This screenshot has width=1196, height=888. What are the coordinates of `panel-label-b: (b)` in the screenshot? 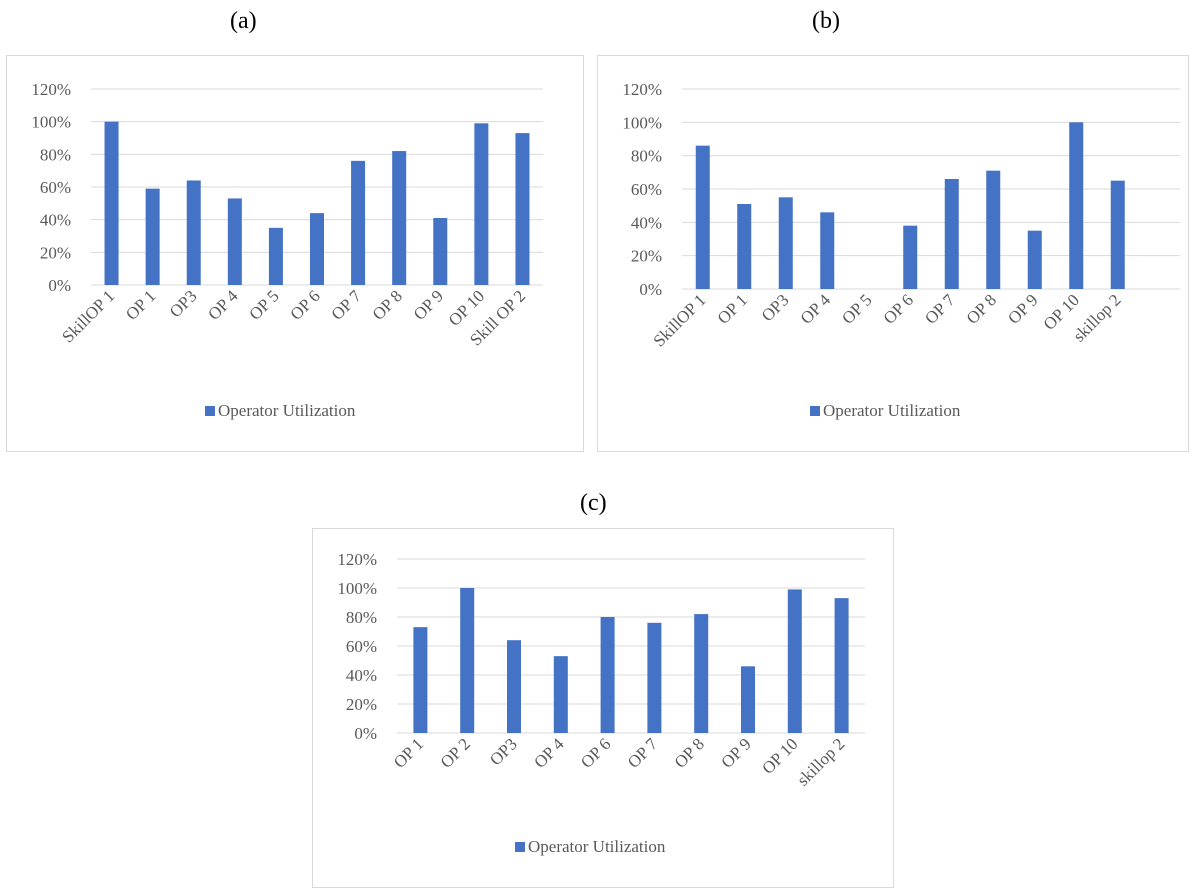 It's located at (826, 21).